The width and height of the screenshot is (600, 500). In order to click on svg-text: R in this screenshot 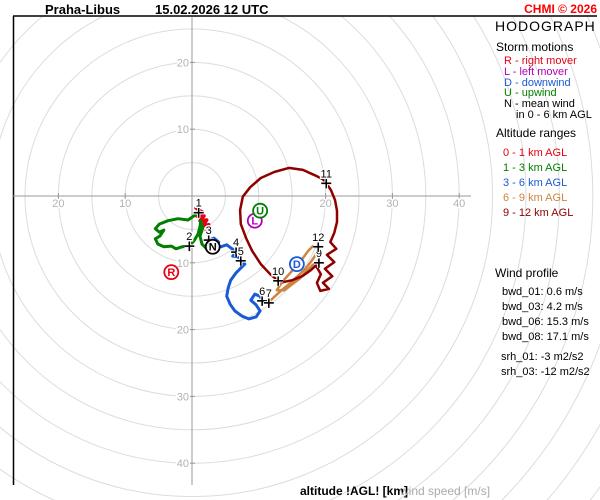, I will do `click(171, 273)`.